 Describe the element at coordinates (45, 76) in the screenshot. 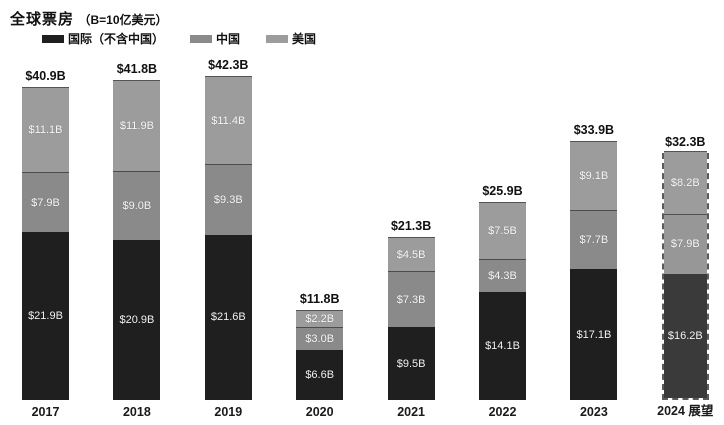

I see `total-label-2017: $40.9B` at that location.